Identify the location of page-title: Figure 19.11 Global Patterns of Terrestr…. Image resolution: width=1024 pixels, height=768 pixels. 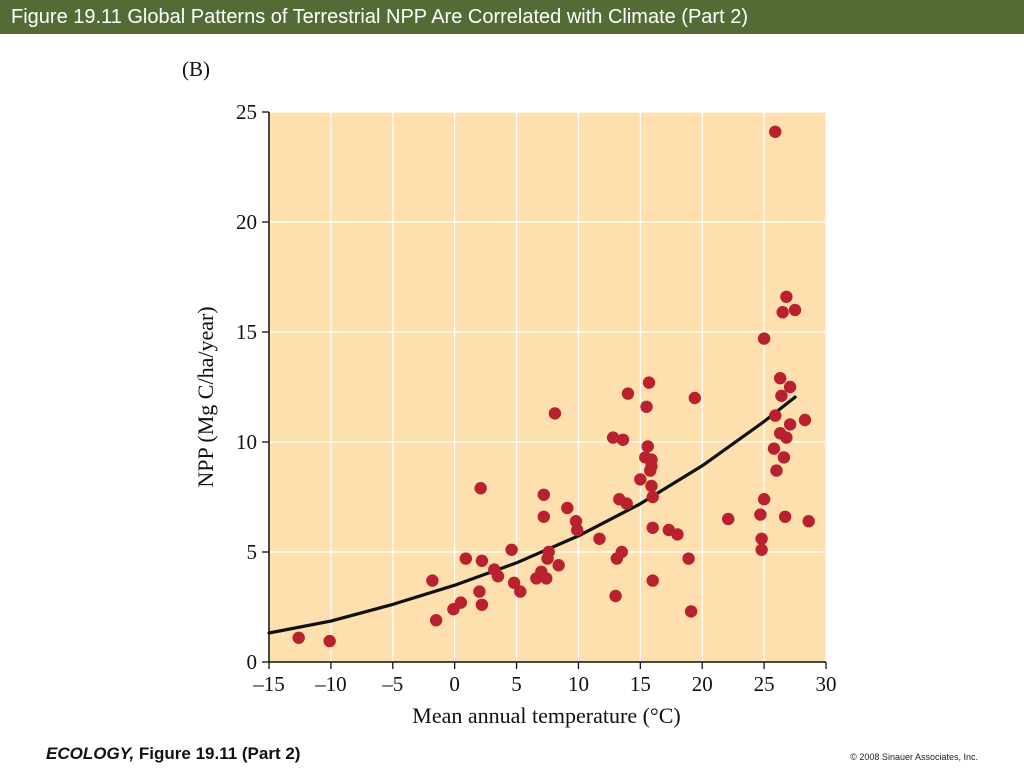
(379, 17).